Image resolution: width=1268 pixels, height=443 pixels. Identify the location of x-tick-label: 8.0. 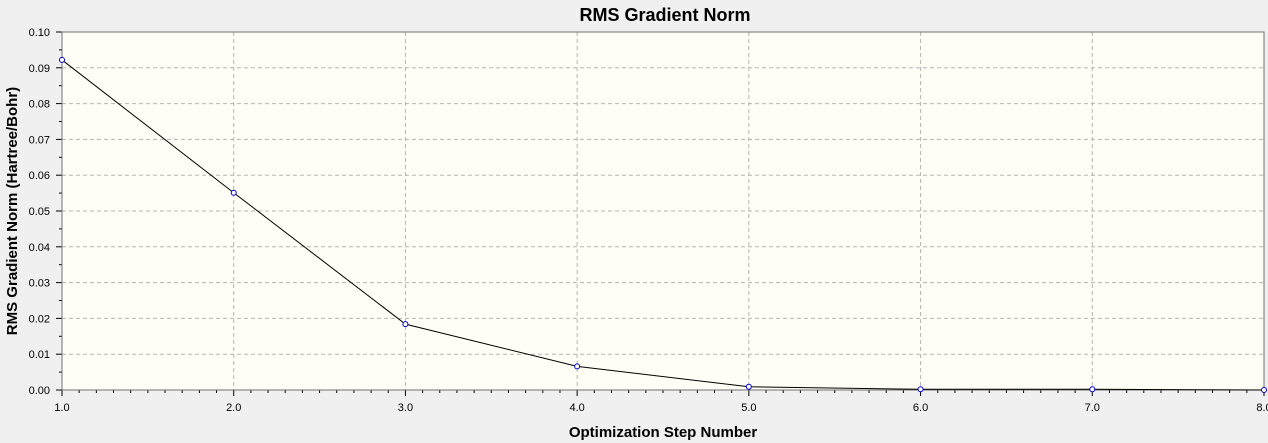
(1262, 408).